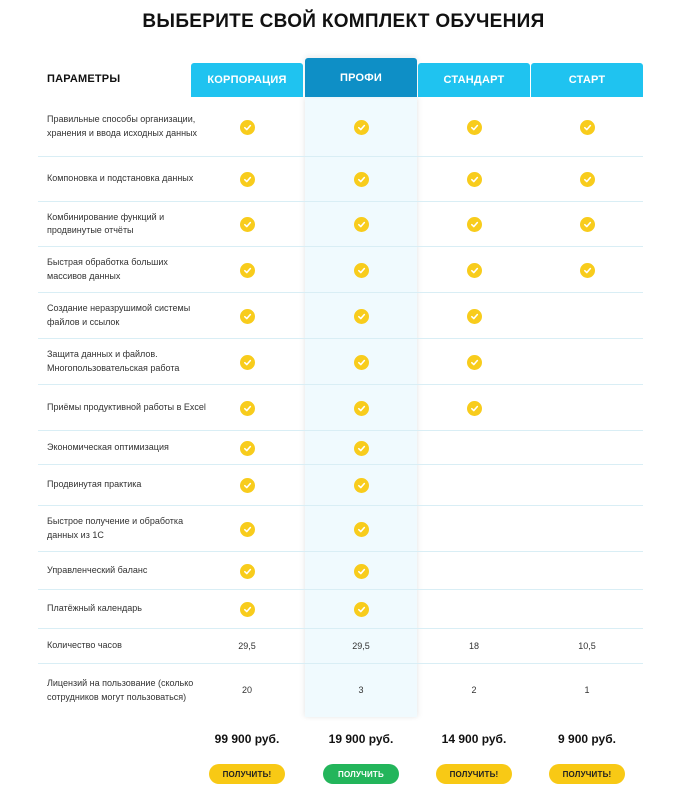 Image resolution: width=687 pixels, height=807 pixels. I want to click on cell-value: 10,5, so click(587, 645).